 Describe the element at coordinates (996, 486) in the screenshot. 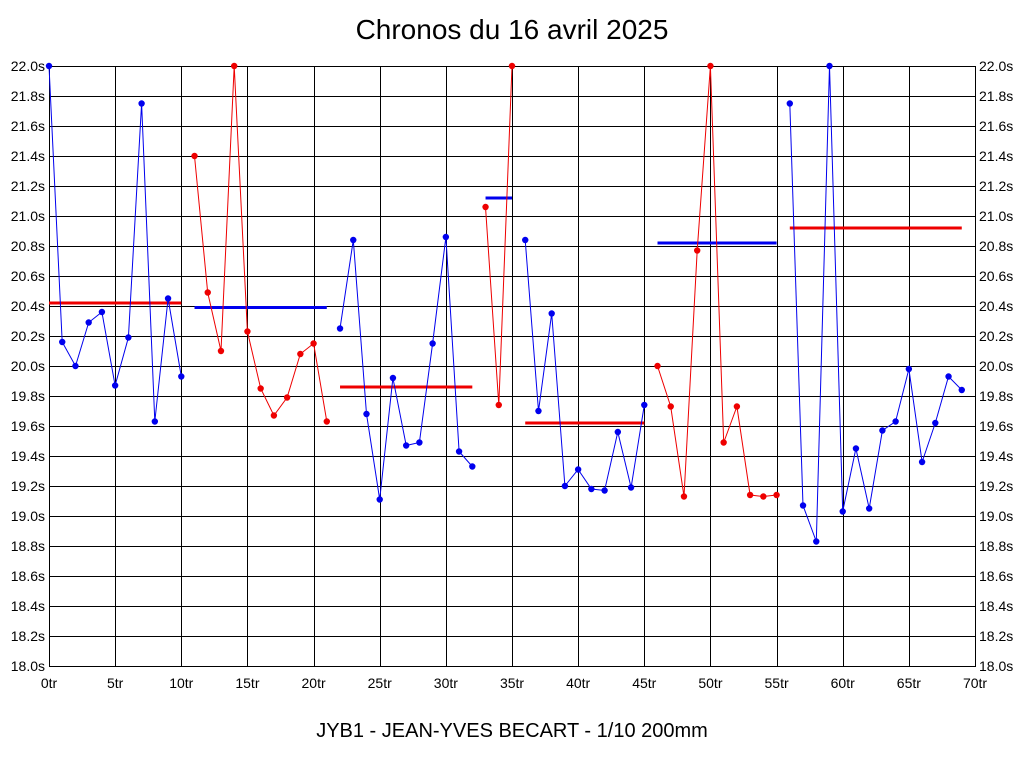

I see `y-tick-label-right: 19.2s` at that location.